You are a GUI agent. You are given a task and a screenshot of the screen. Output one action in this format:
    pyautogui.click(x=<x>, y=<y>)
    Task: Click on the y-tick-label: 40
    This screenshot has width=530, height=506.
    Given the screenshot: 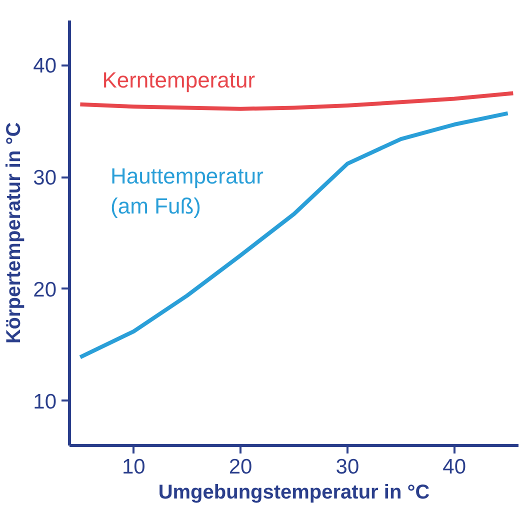 What is the action you would take?
    pyautogui.click(x=44, y=66)
    